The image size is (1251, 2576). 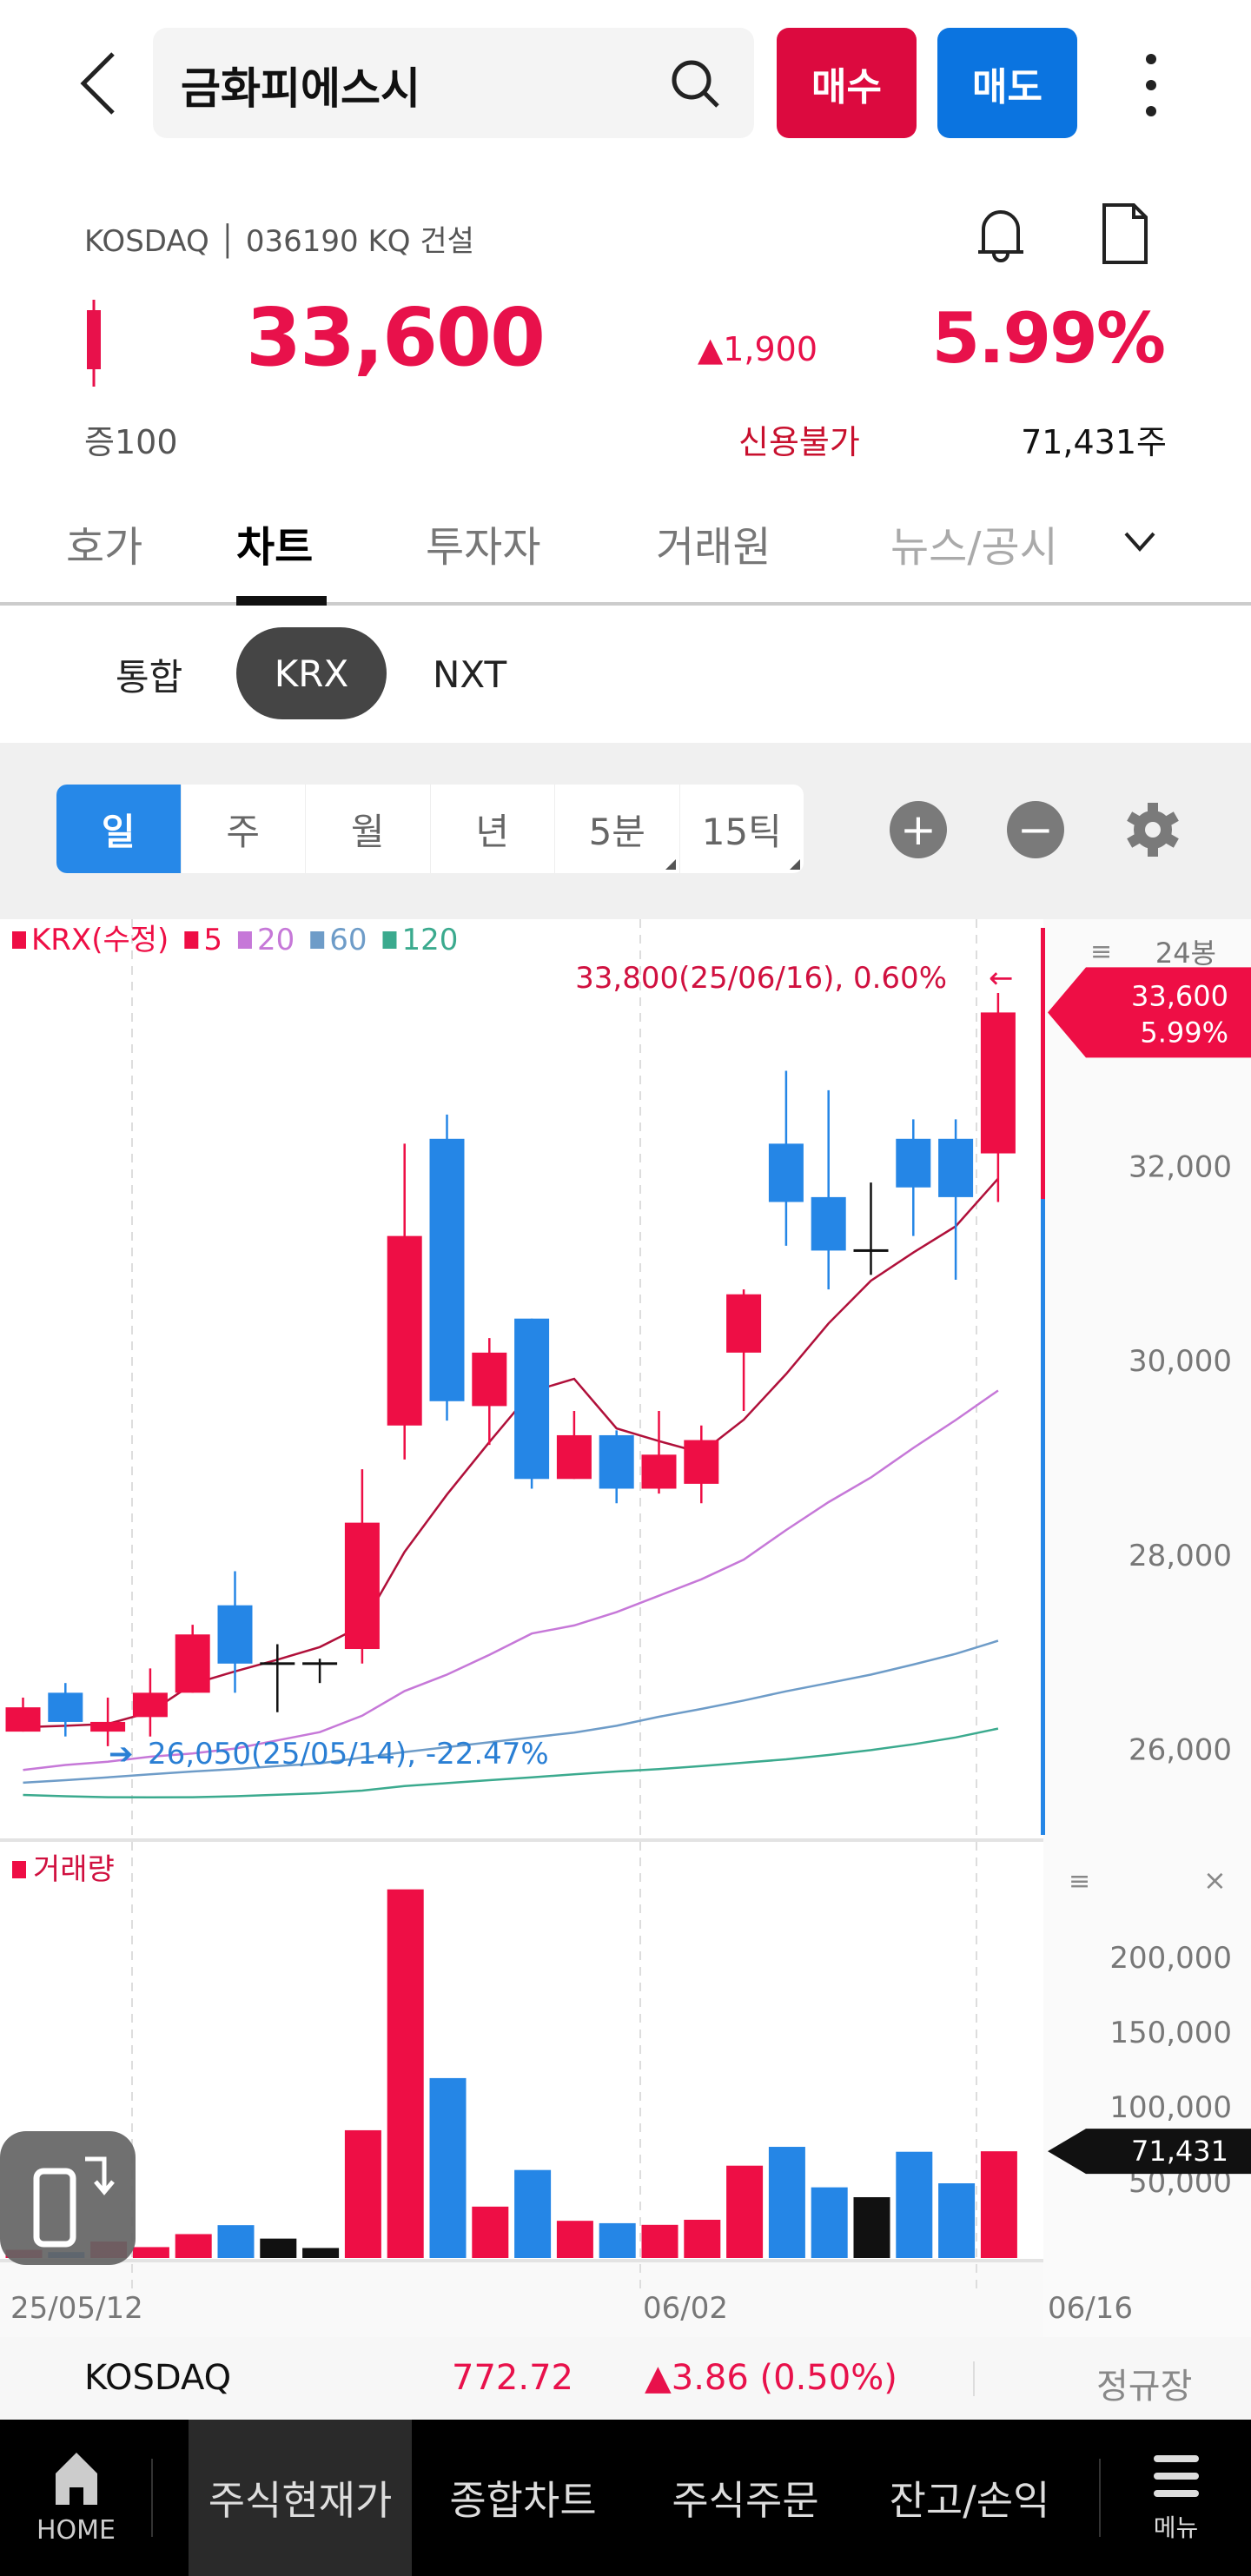 What do you see at coordinates (19, 1869) in the screenshot?
I see `volume-legend-swatch` at bounding box center [19, 1869].